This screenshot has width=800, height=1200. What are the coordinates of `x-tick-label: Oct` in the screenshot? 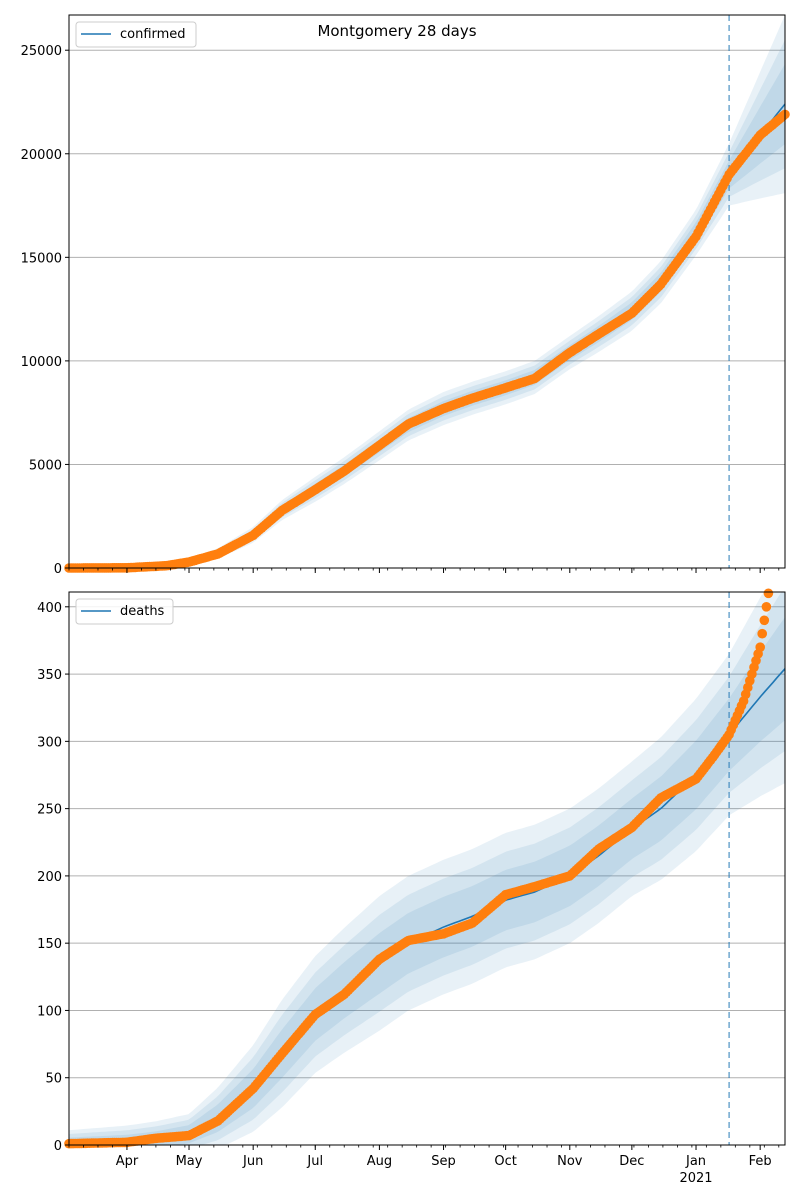 It's located at (505, 1161).